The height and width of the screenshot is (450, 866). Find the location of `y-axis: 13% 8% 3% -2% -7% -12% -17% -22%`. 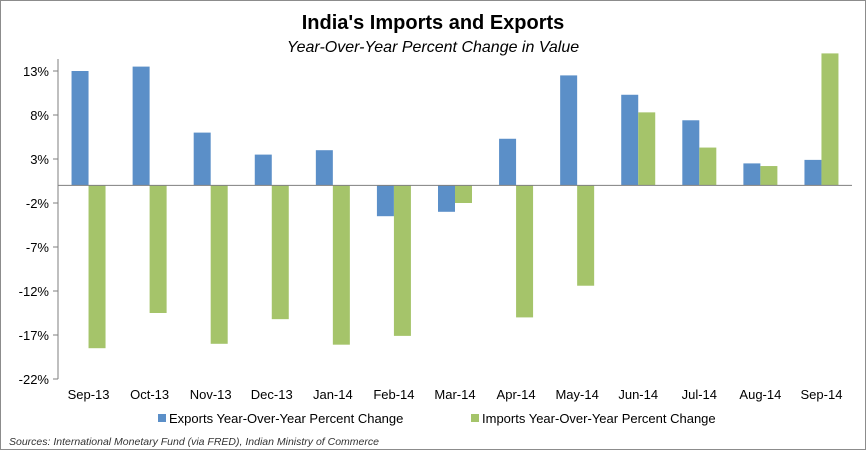

y-axis: 13% 8% 3% -2% -7% -12% -17% -22% is located at coordinates (39, 223).